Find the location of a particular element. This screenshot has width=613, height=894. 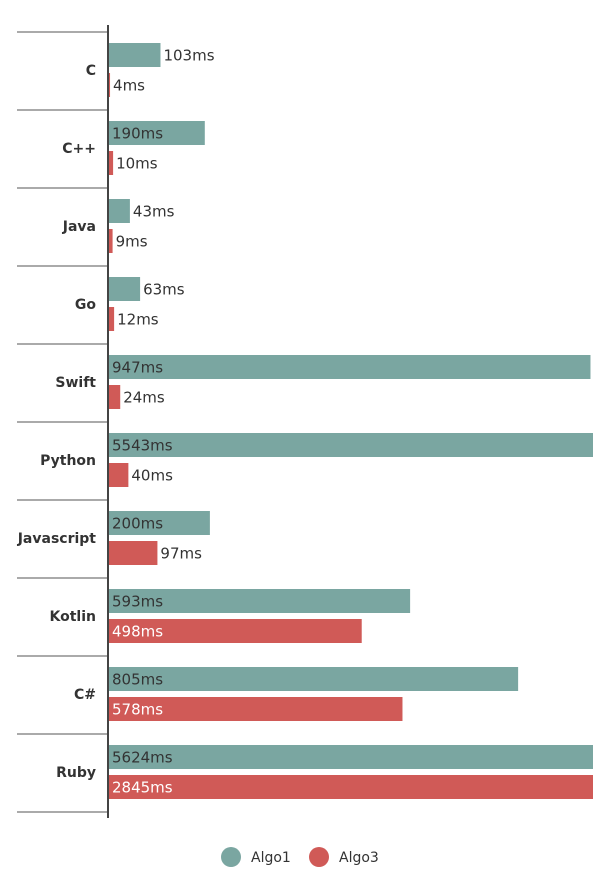

value-label: 12ms is located at coordinates (138, 320).